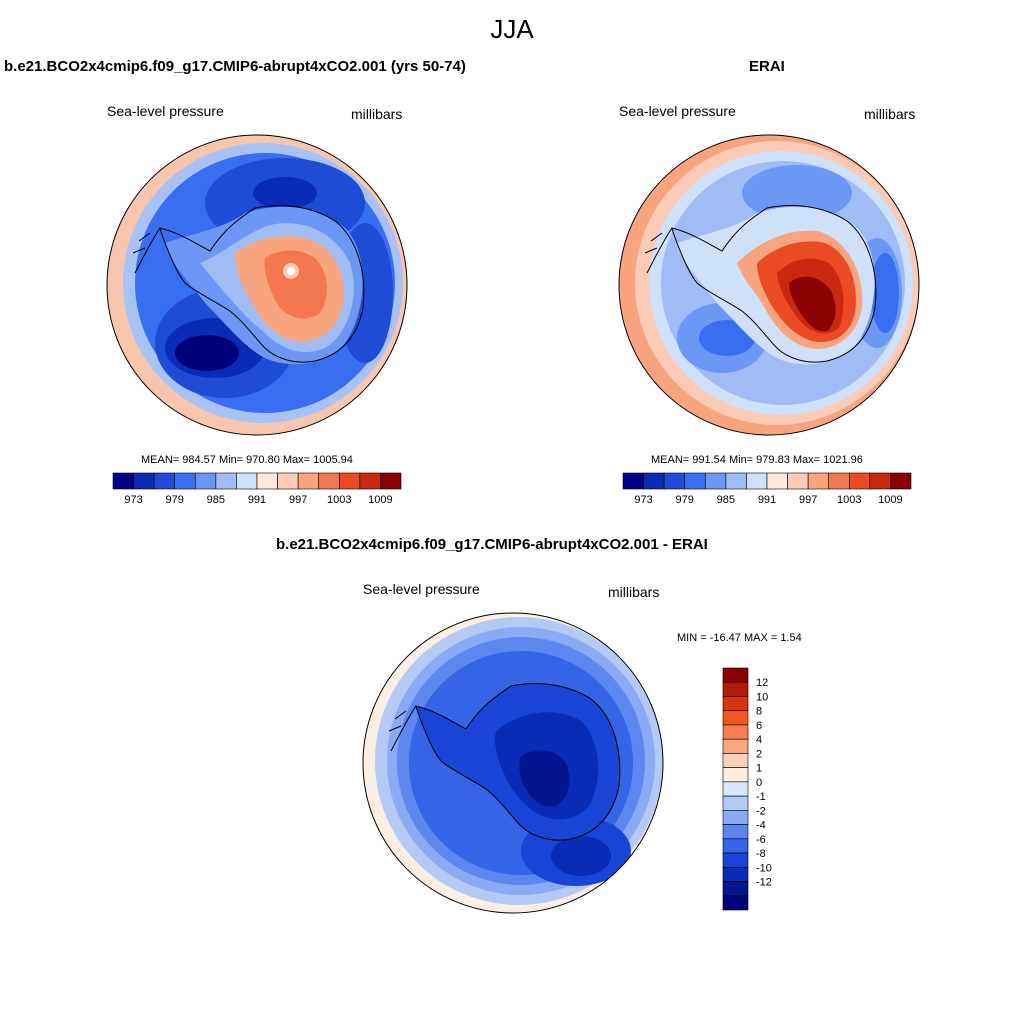  I want to click on panel-3-stats: MIN = -16.47 MAX = 1.54, so click(739, 638).